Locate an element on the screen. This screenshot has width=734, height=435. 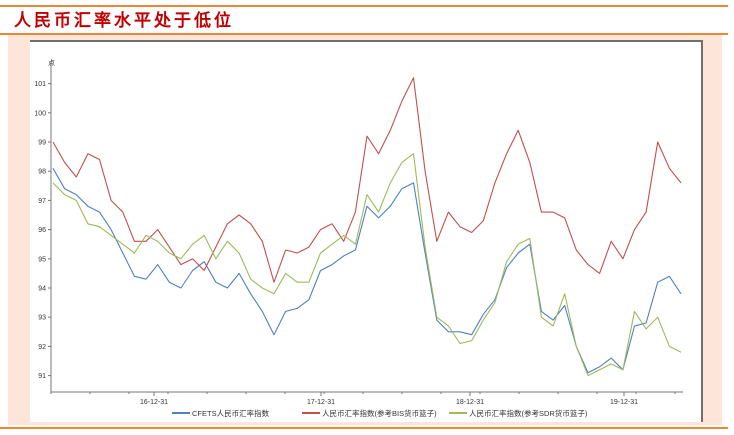
y-tick-label: 101 is located at coordinates (40, 84).